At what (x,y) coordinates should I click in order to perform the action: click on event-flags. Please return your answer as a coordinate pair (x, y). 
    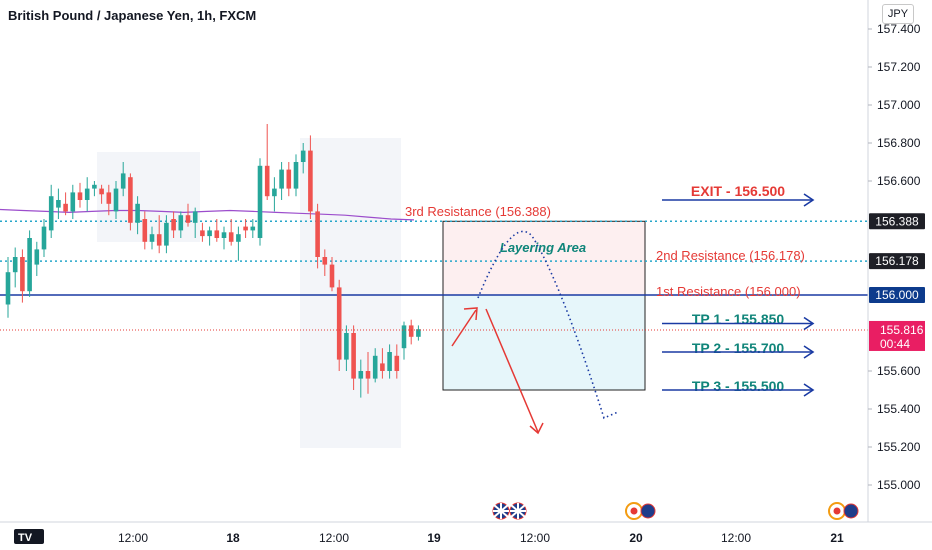
    Looking at the image, I should click on (675, 511).